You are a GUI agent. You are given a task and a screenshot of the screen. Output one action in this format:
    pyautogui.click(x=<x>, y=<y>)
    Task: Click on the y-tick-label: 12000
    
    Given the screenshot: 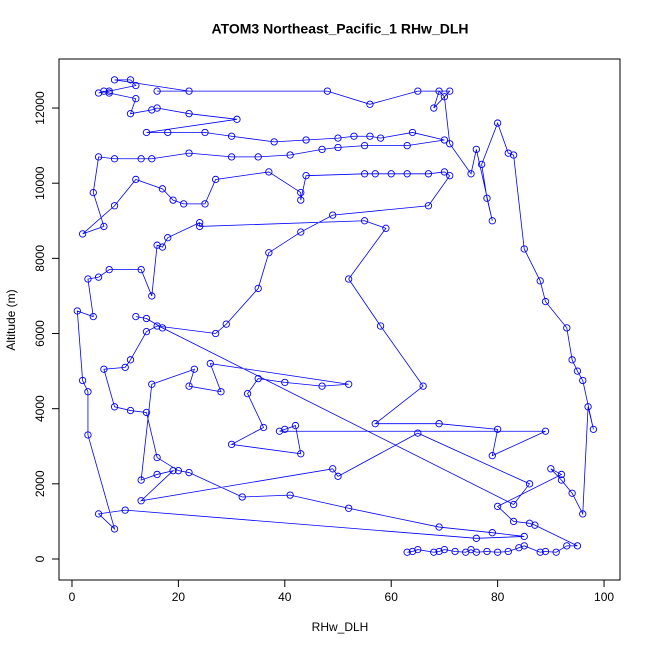 What is the action you would take?
    pyautogui.click(x=40, y=108)
    